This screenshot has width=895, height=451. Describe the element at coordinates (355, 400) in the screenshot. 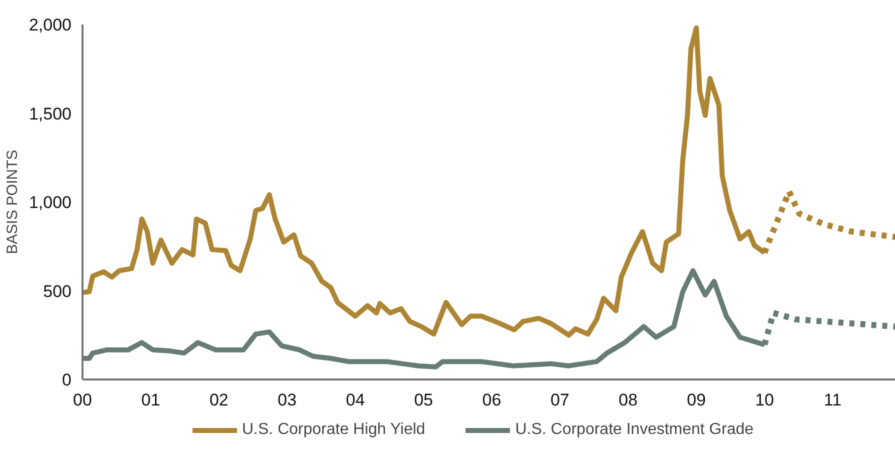

I see `x-tick-label: 04` at that location.